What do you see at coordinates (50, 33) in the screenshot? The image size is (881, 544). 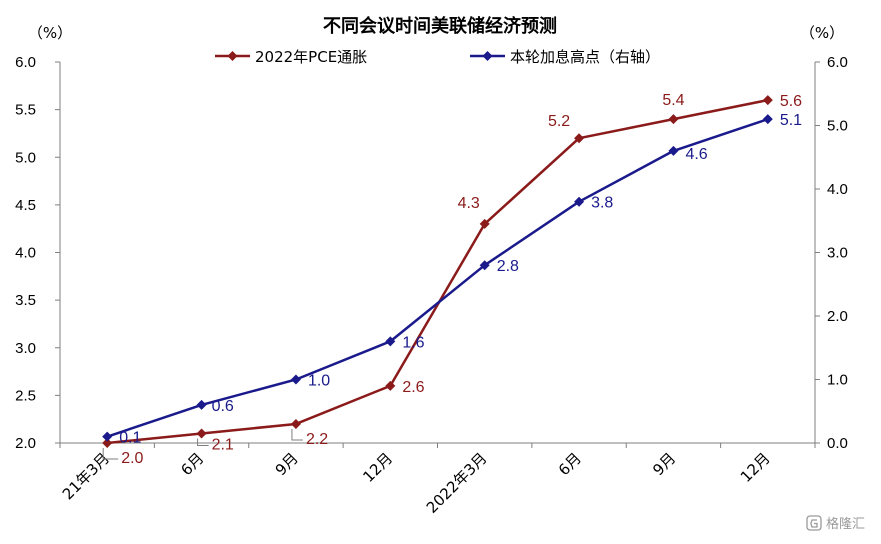 I see `left-axis-unit: （%）` at bounding box center [50, 33].